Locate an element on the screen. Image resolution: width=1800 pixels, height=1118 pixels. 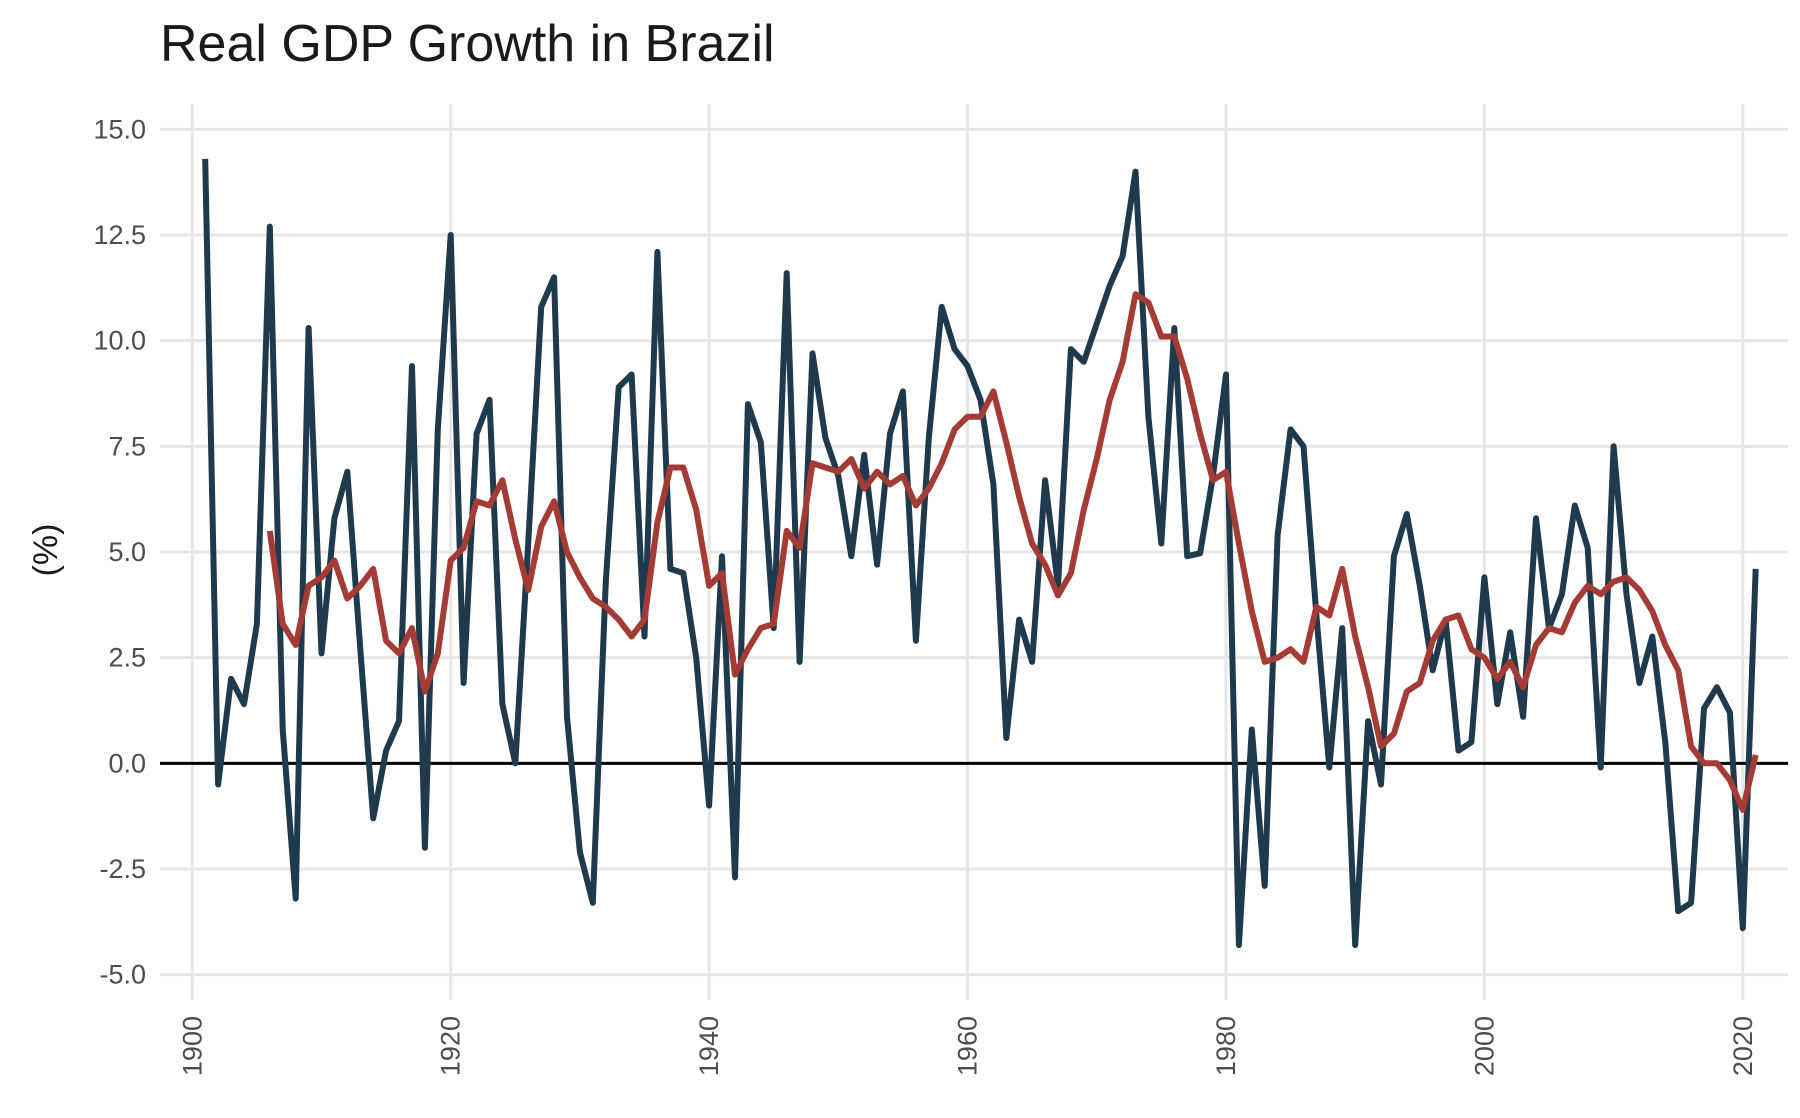
x-tick-label: 1920 is located at coordinates (451, 1046).